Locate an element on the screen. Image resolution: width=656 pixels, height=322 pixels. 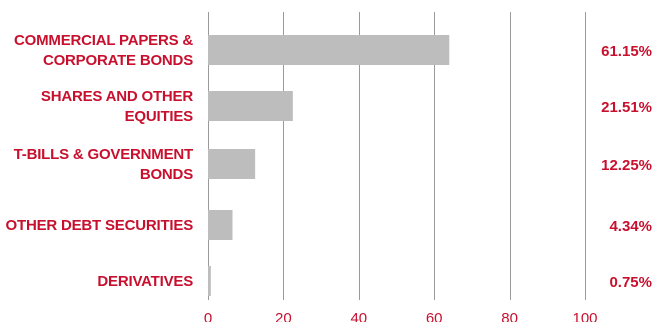
category-label-1-1: EQUITIES is located at coordinates (159, 116).